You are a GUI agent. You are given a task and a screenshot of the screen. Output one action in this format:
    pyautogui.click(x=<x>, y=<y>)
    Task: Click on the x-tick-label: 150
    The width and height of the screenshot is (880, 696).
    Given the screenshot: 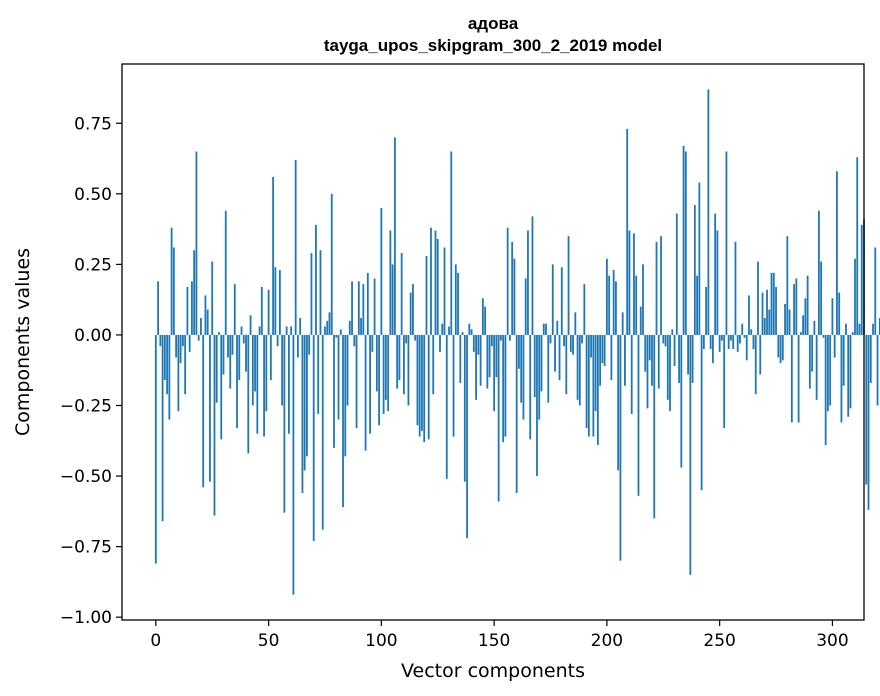 What is the action you would take?
    pyautogui.click(x=494, y=641)
    